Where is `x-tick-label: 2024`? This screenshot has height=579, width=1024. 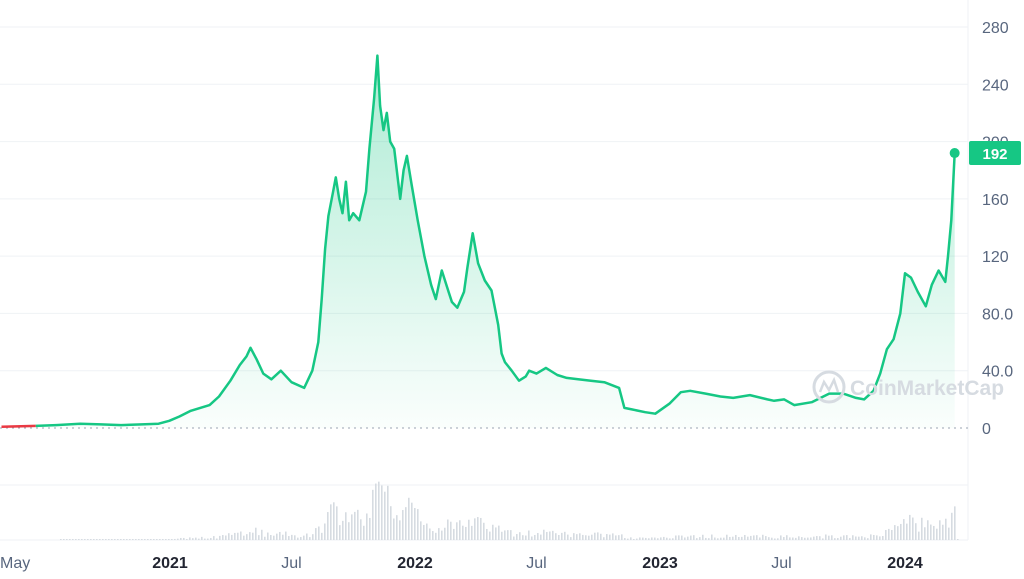 x-tick-label: 2024 is located at coordinates (905, 563).